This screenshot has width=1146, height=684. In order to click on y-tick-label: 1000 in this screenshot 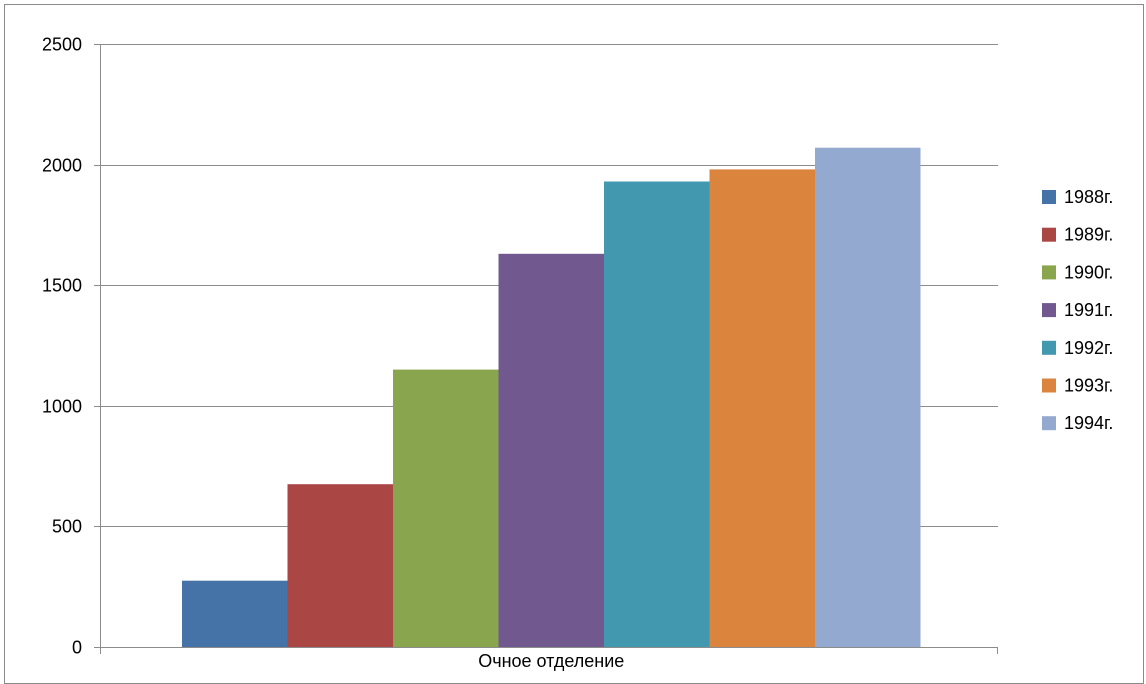, I will do `click(62, 407)`.